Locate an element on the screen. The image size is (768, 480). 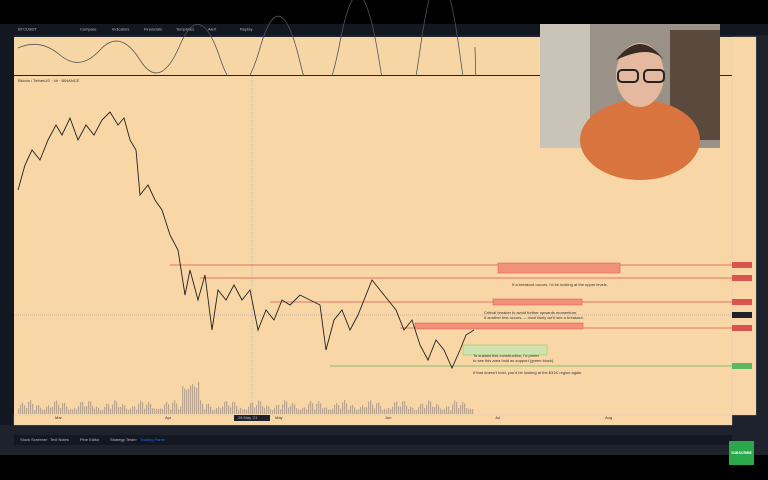
bottom-tab: Strategy Tester is located at coordinates (123, 439).